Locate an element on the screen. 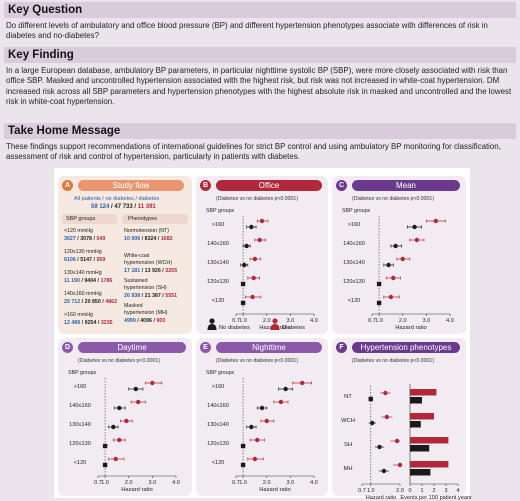 The image size is (520, 501). category-label: 130≤140 is located at coordinates (354, 263).